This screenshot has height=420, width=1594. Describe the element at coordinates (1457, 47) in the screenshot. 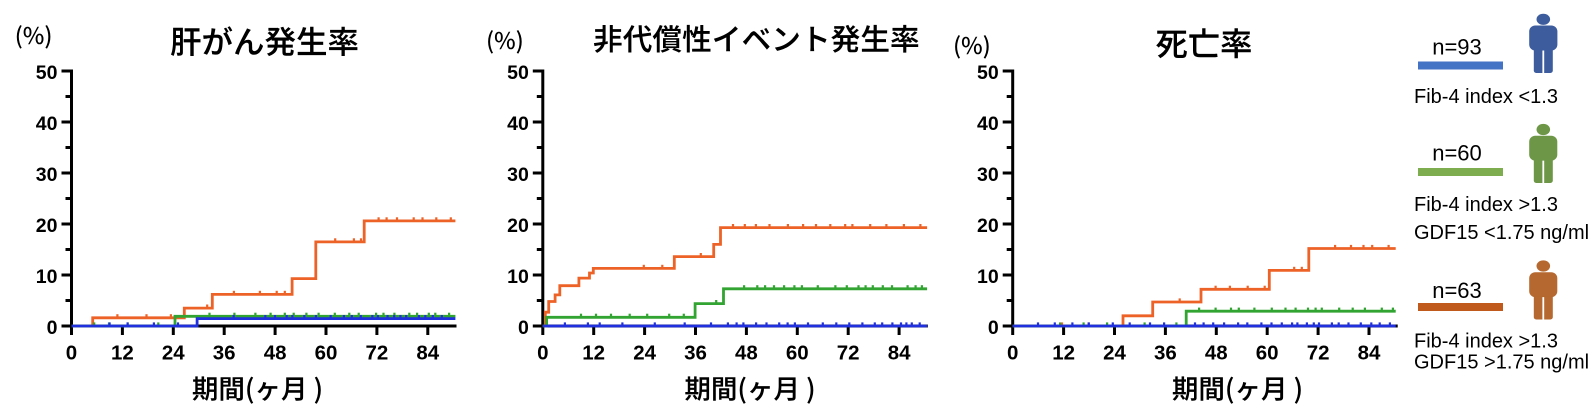

I see `svg-text: n=93` at that location.